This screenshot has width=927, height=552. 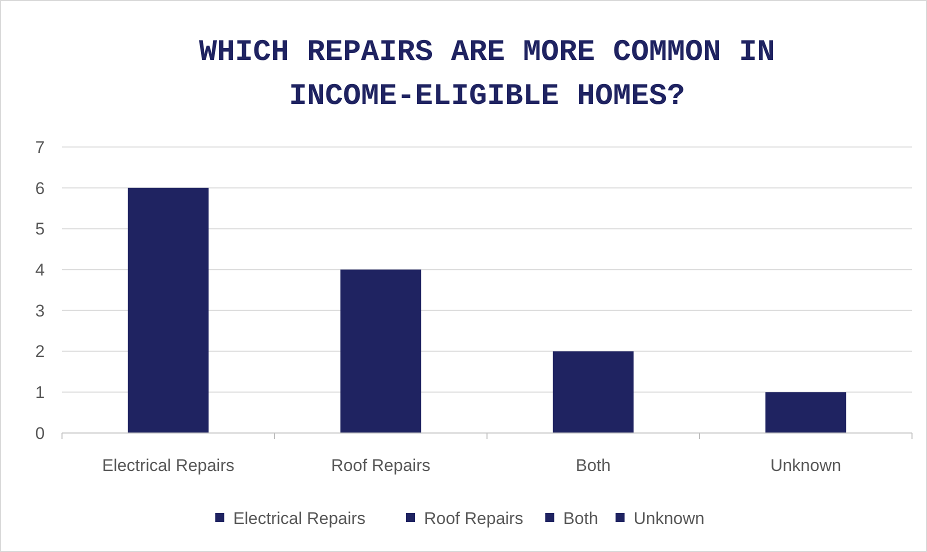 I want to click on y-tick-label: 6, so click(x=40, y=188).